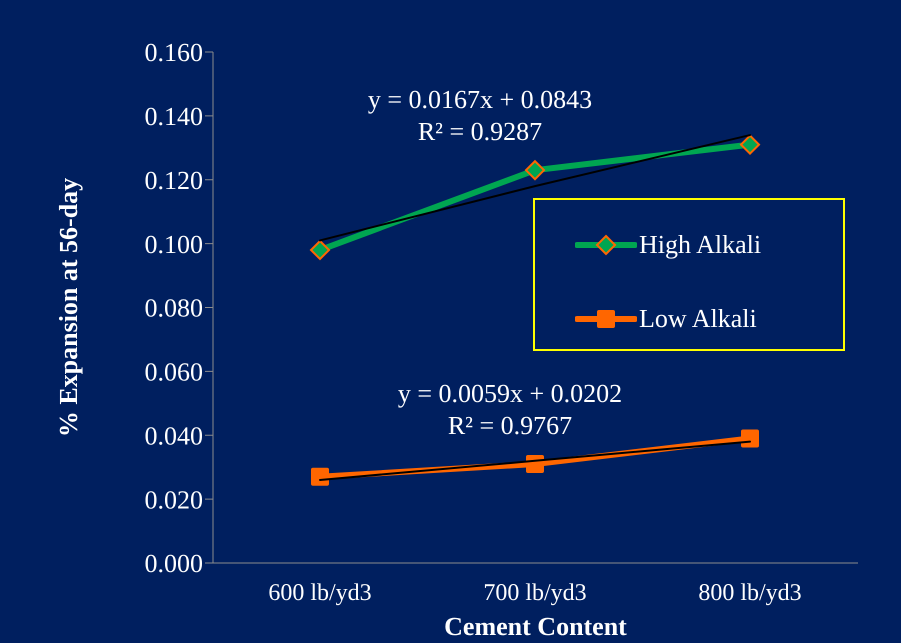  Describe the element at coordinates (173, 563) in the screenshot. I see `y-tick-label: 0.000` at that location.